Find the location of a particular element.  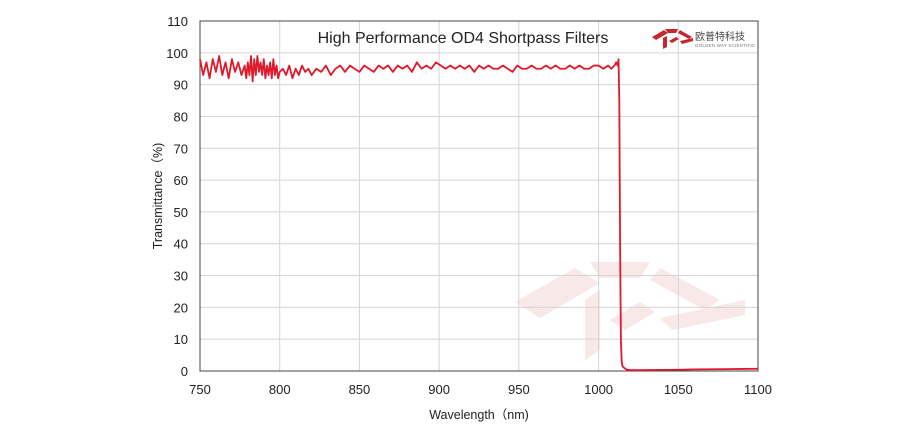

x-tick-labels: 750 800 850 900 950 1000 1050 1100 is located at coordinates (480, 389).